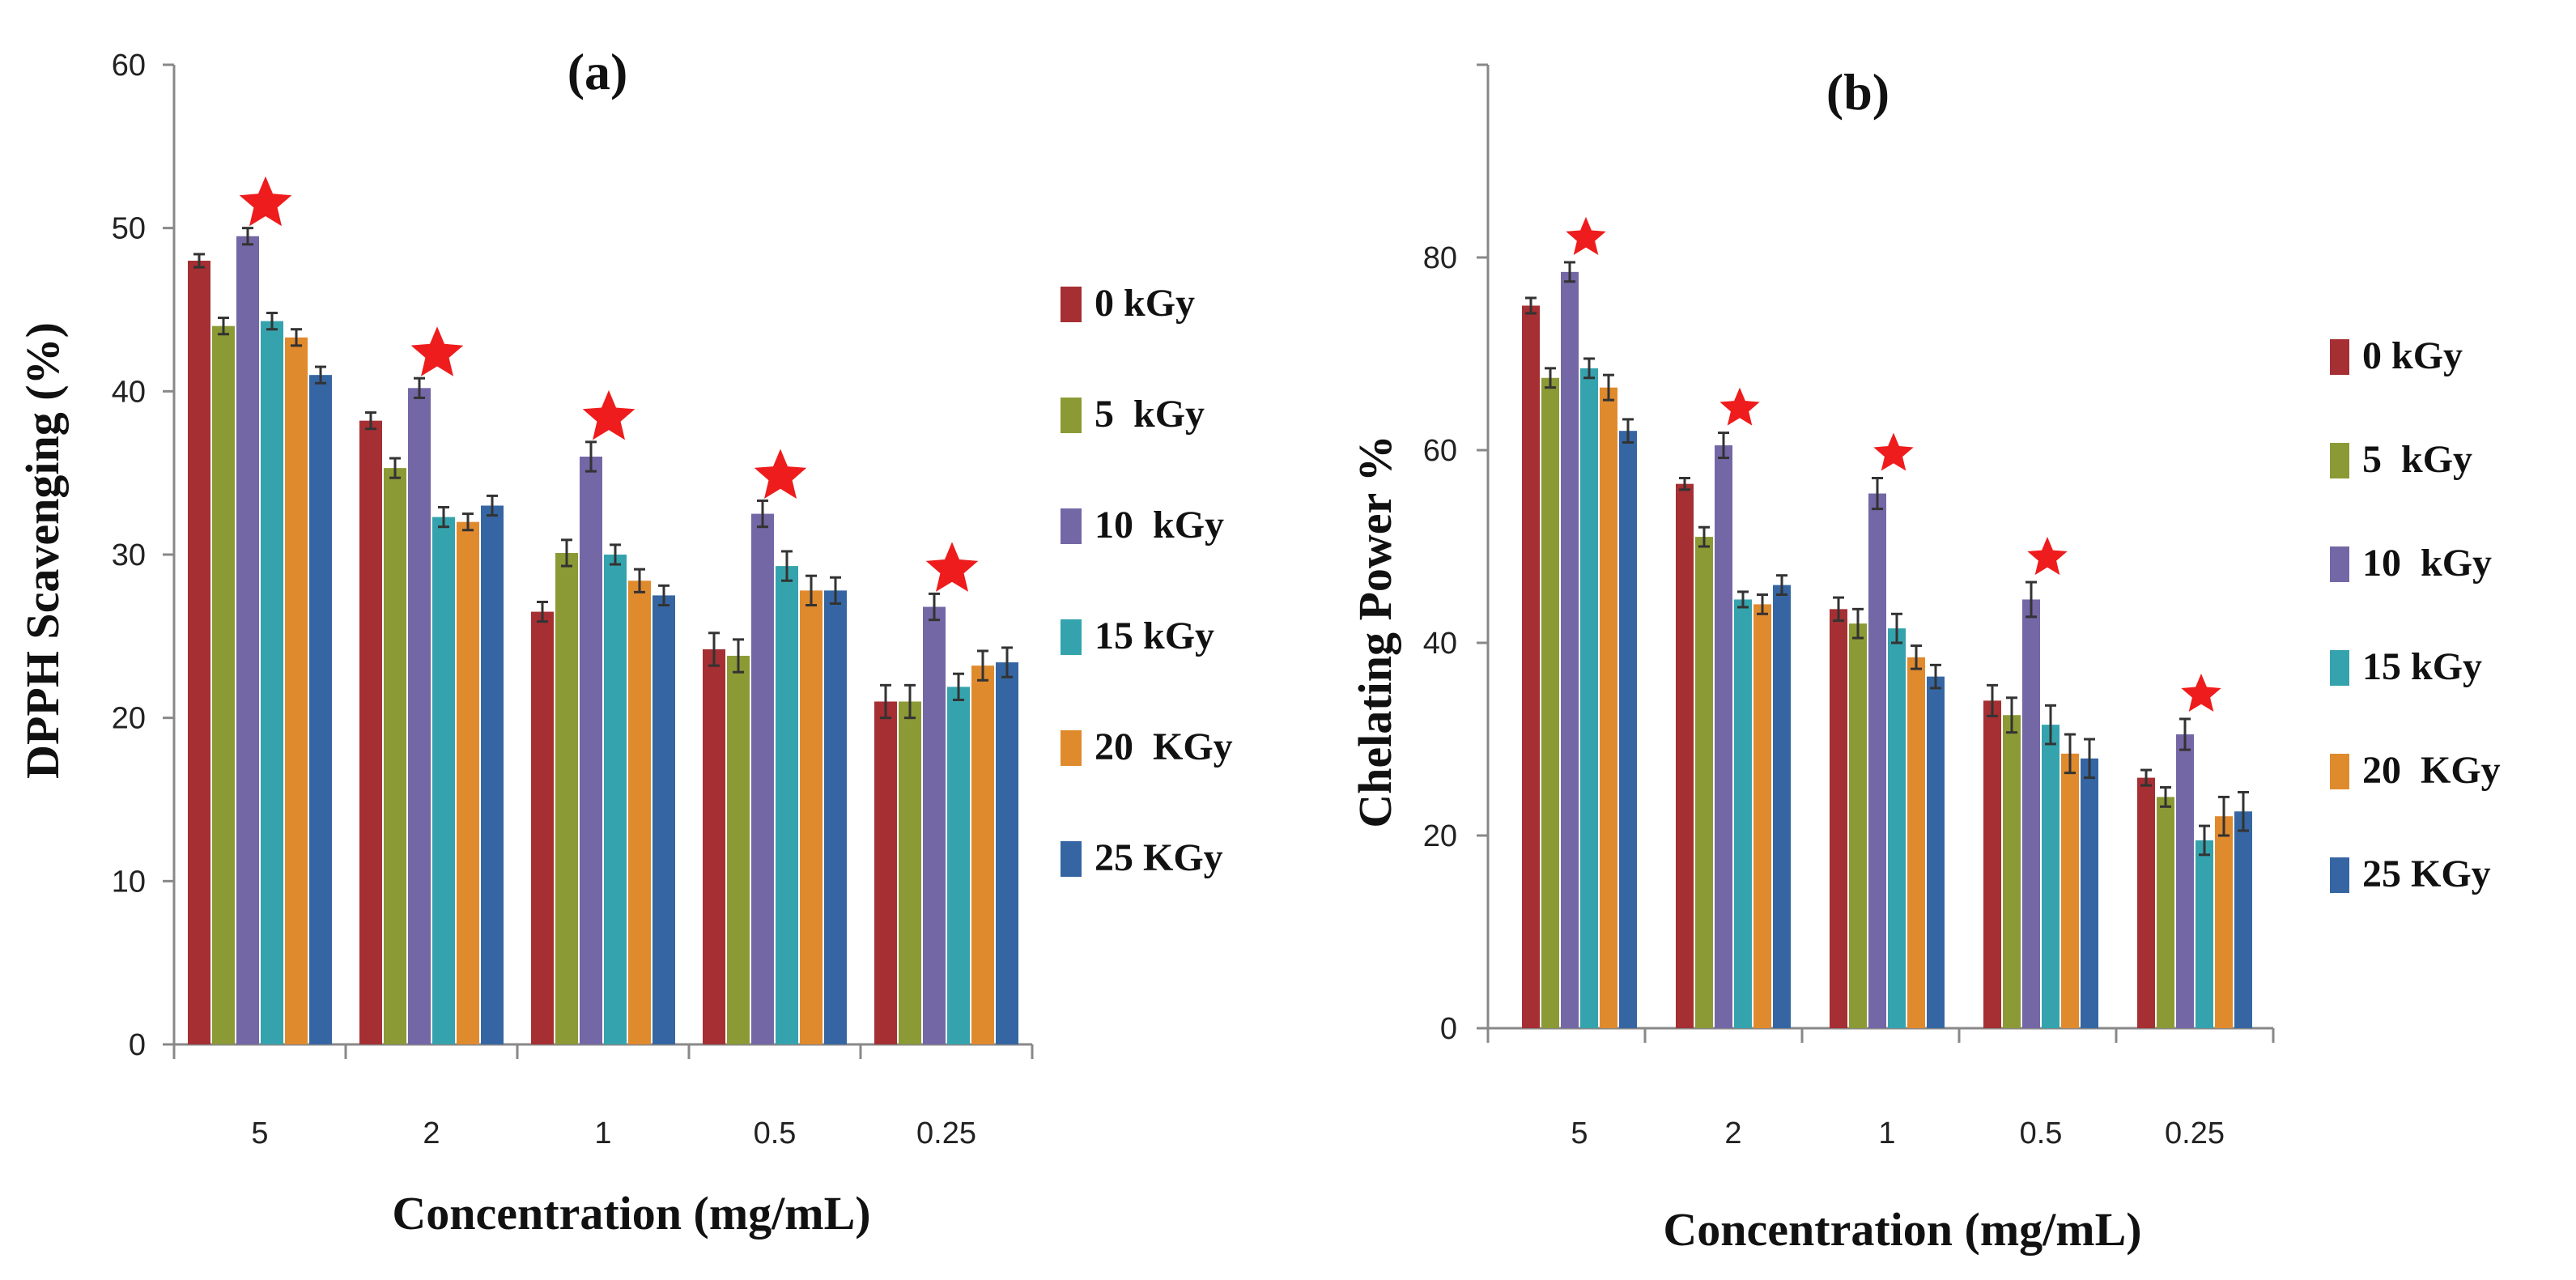 The height and width of the screenshot is (1280, 2576). I want to click on panel-label-b: (b), so click(1857, 92).